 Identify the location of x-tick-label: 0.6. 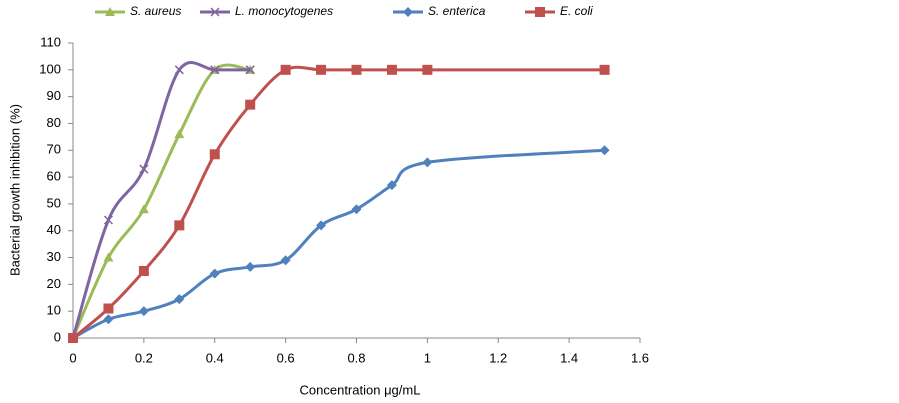
(286, 357).